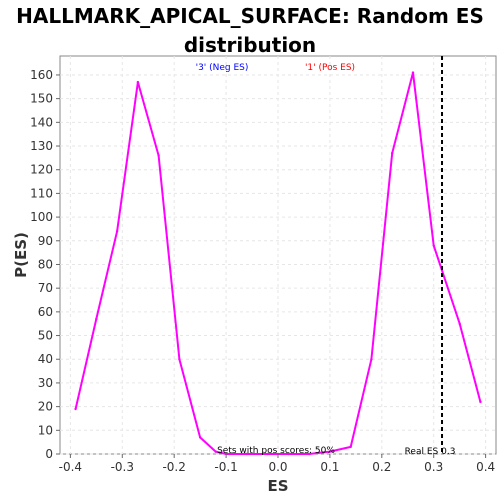 The height and width of the screenshot is (500, 500). I want to click on y-tick-label: 130, so click(41, 146).